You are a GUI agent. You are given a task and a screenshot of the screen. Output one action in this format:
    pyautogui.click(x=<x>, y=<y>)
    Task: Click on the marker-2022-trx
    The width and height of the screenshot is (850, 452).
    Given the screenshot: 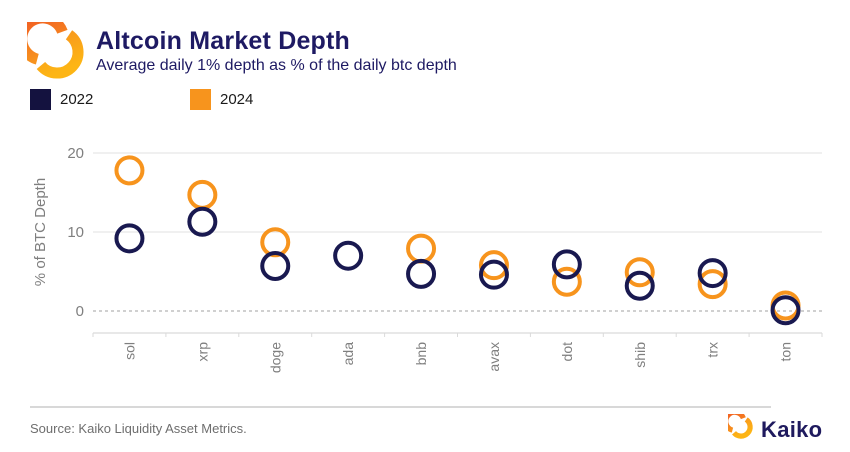 What is the action you would take?
    pyautogui.click(x=712, y=273)
    